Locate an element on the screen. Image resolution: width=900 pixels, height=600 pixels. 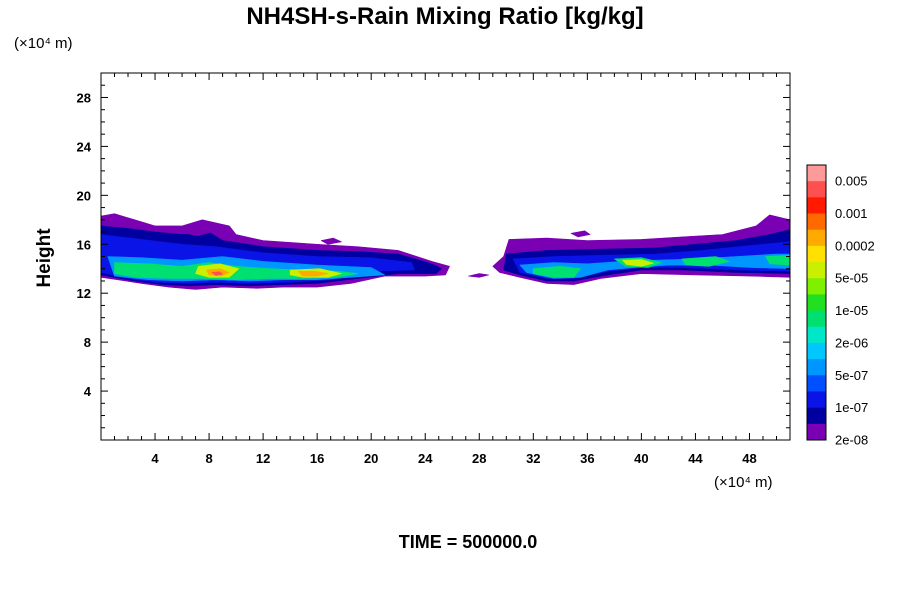
colorbar-label: 2e-08 is located at coordinates (851, 440).